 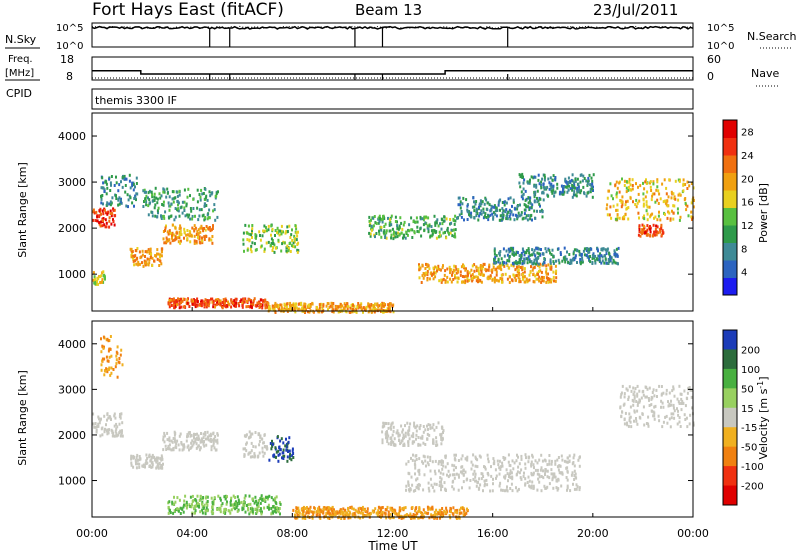 What do you see at coordinates (730, 378) in the screenshot?
I see `velocity-colorbar-segment` at bounding box center [730, 378].